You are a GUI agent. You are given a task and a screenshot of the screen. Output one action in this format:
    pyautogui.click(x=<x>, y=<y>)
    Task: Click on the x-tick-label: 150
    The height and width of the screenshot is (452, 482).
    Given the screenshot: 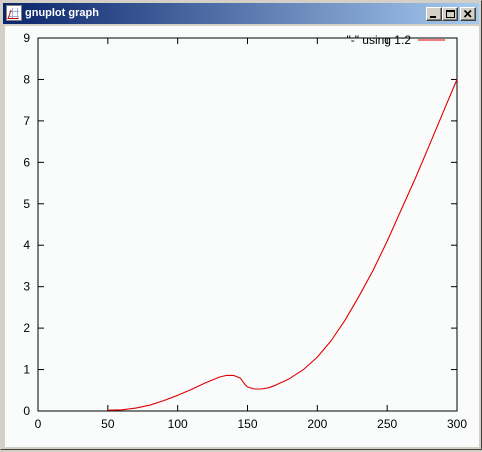 What is the action you would take?
    pyautogui.click(x=247, y=424)
    